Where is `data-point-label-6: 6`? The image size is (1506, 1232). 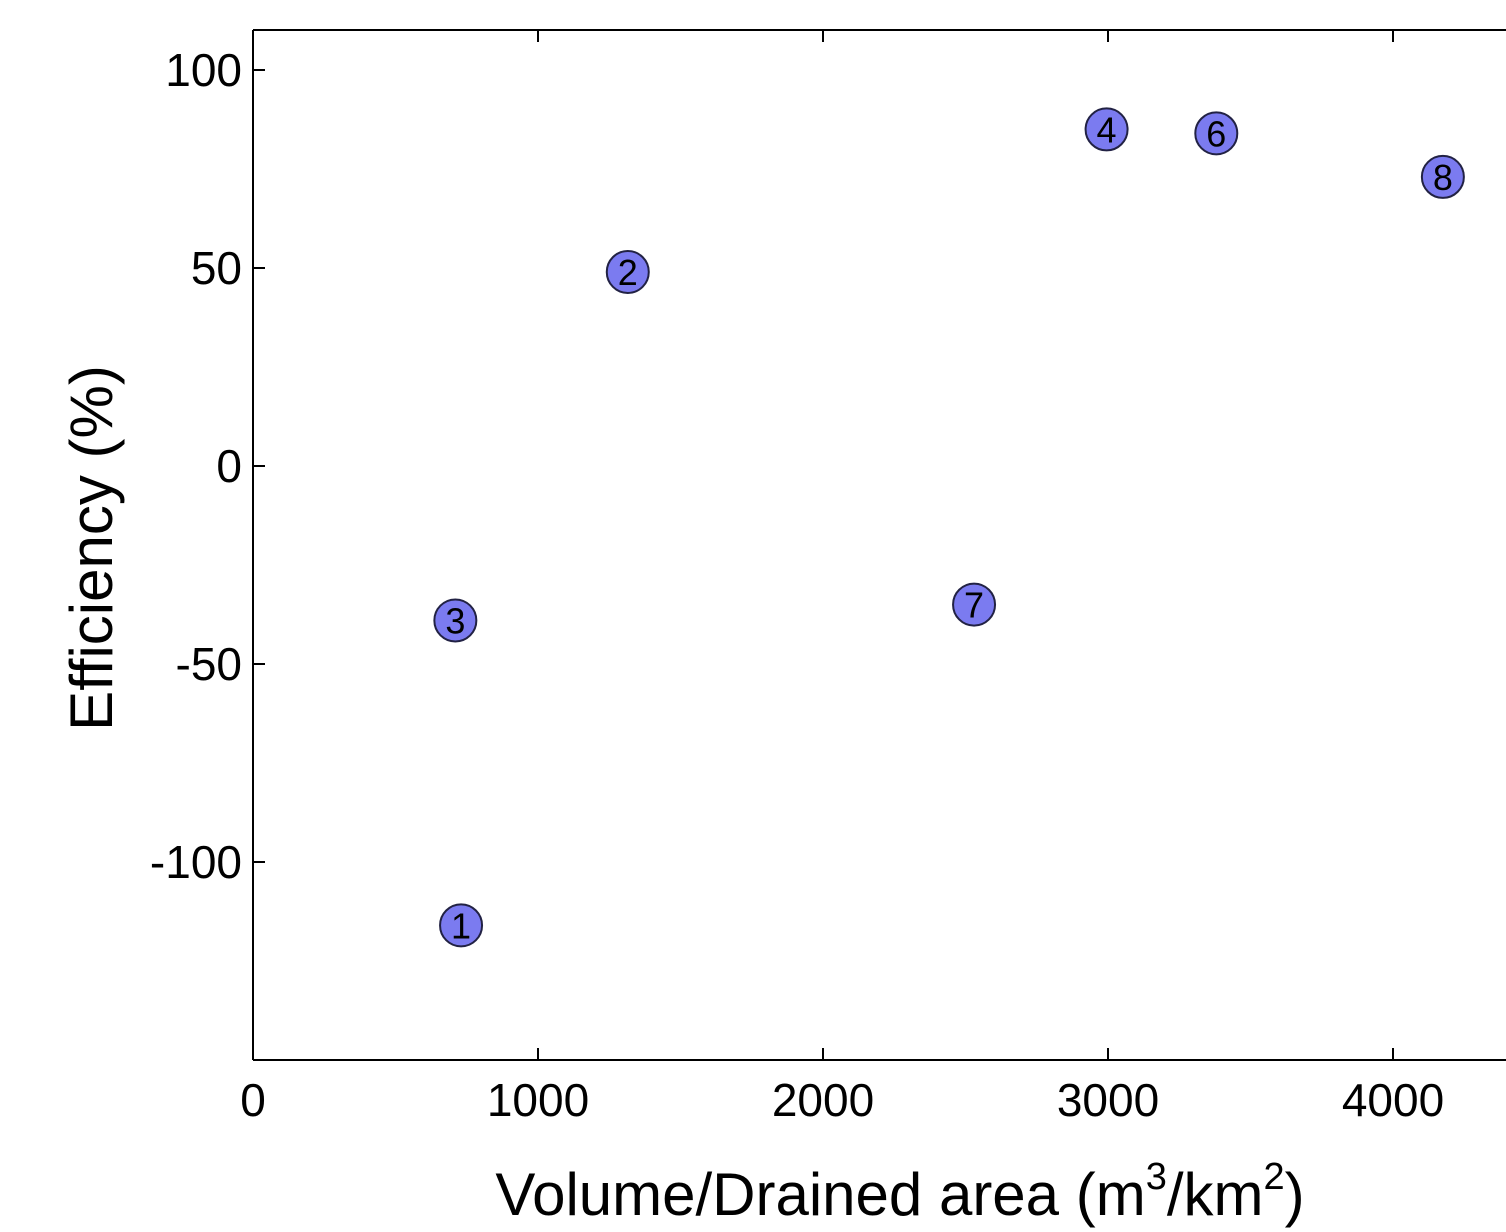 data-point-label-6: 6 is located at coordinates (1216, 133).